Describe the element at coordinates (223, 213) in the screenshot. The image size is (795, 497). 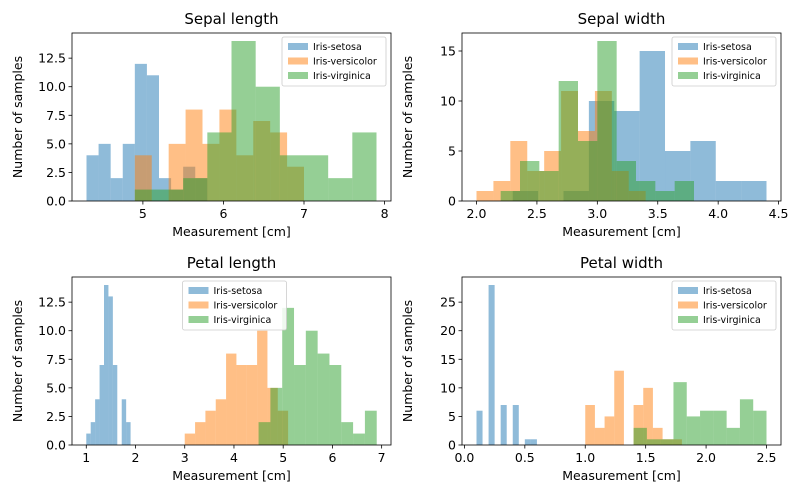
I see `x-tick-label: 6` at that location.